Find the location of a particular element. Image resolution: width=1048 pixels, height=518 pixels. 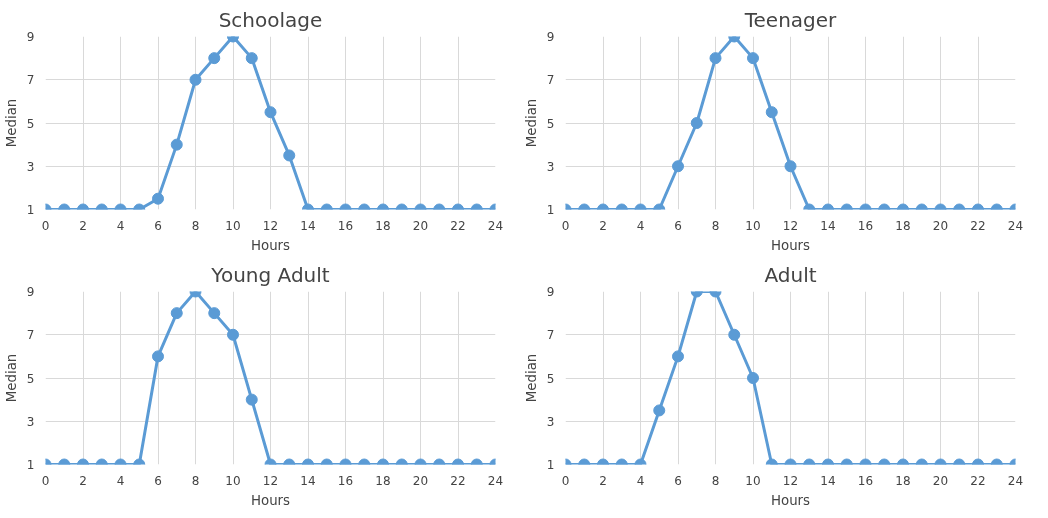

chart-title: Young Adult is located at coordinates (270, 274).